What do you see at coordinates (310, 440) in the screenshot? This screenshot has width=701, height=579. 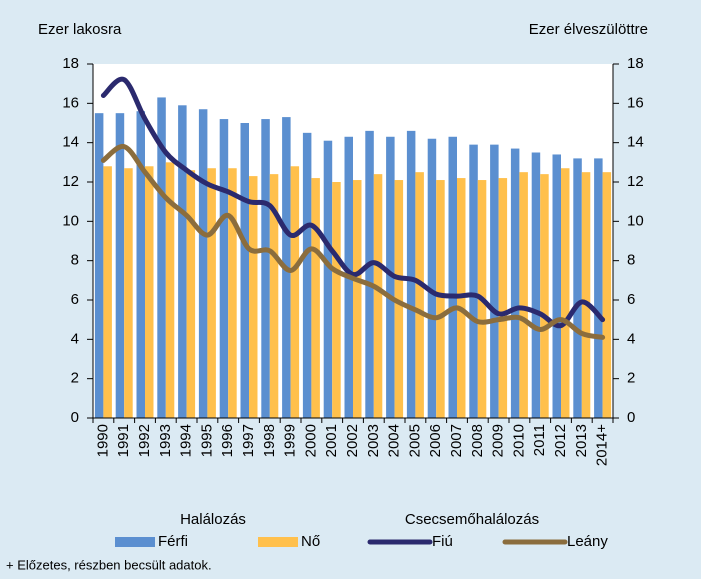 I see `x-tick-label: 2000` at bounding box center [310, 440].